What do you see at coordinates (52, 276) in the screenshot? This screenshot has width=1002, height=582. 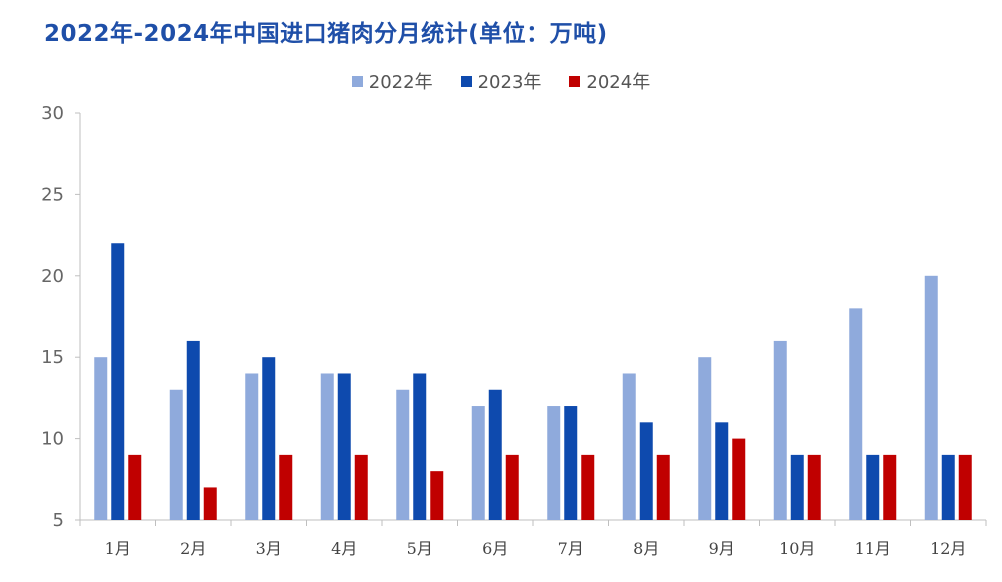 I see `y-tick-label: 20` at bounding box center [52, 276].